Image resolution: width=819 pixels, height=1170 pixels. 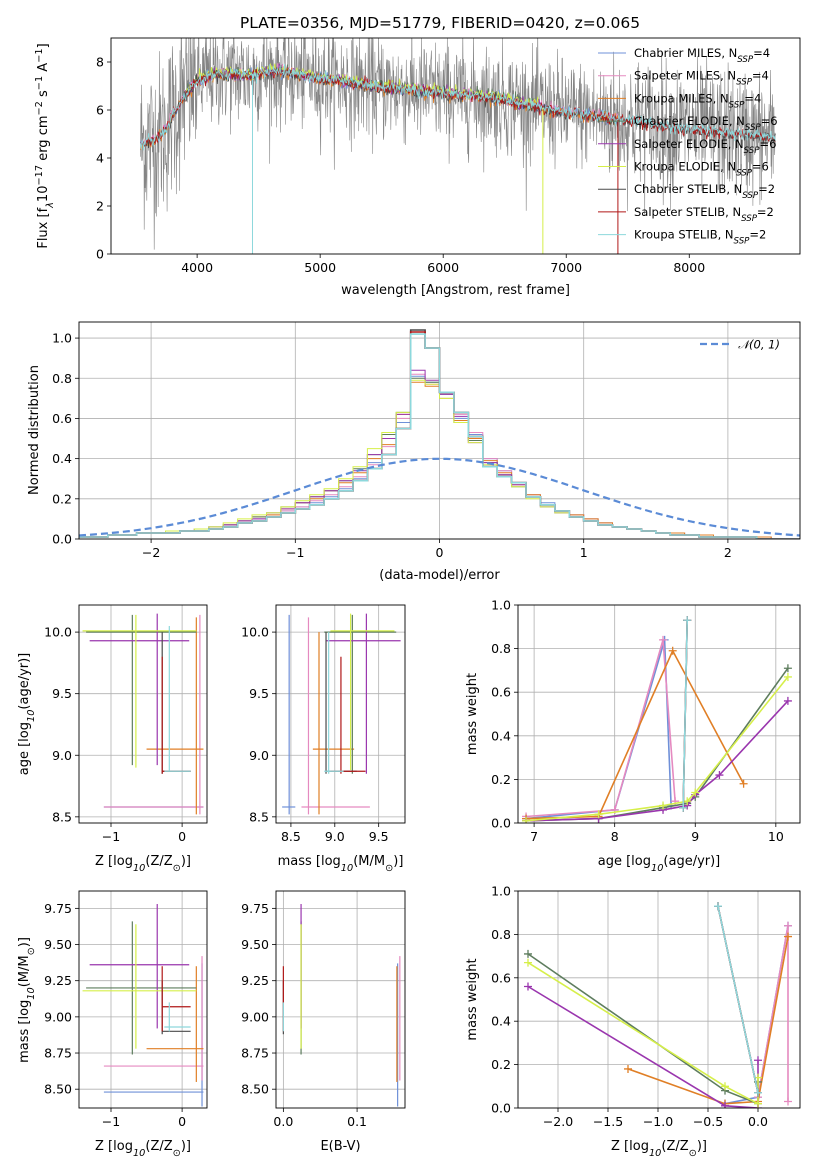 I want to click on text-span: Salpeter ELODIE, N, so click(x=689, y=144).